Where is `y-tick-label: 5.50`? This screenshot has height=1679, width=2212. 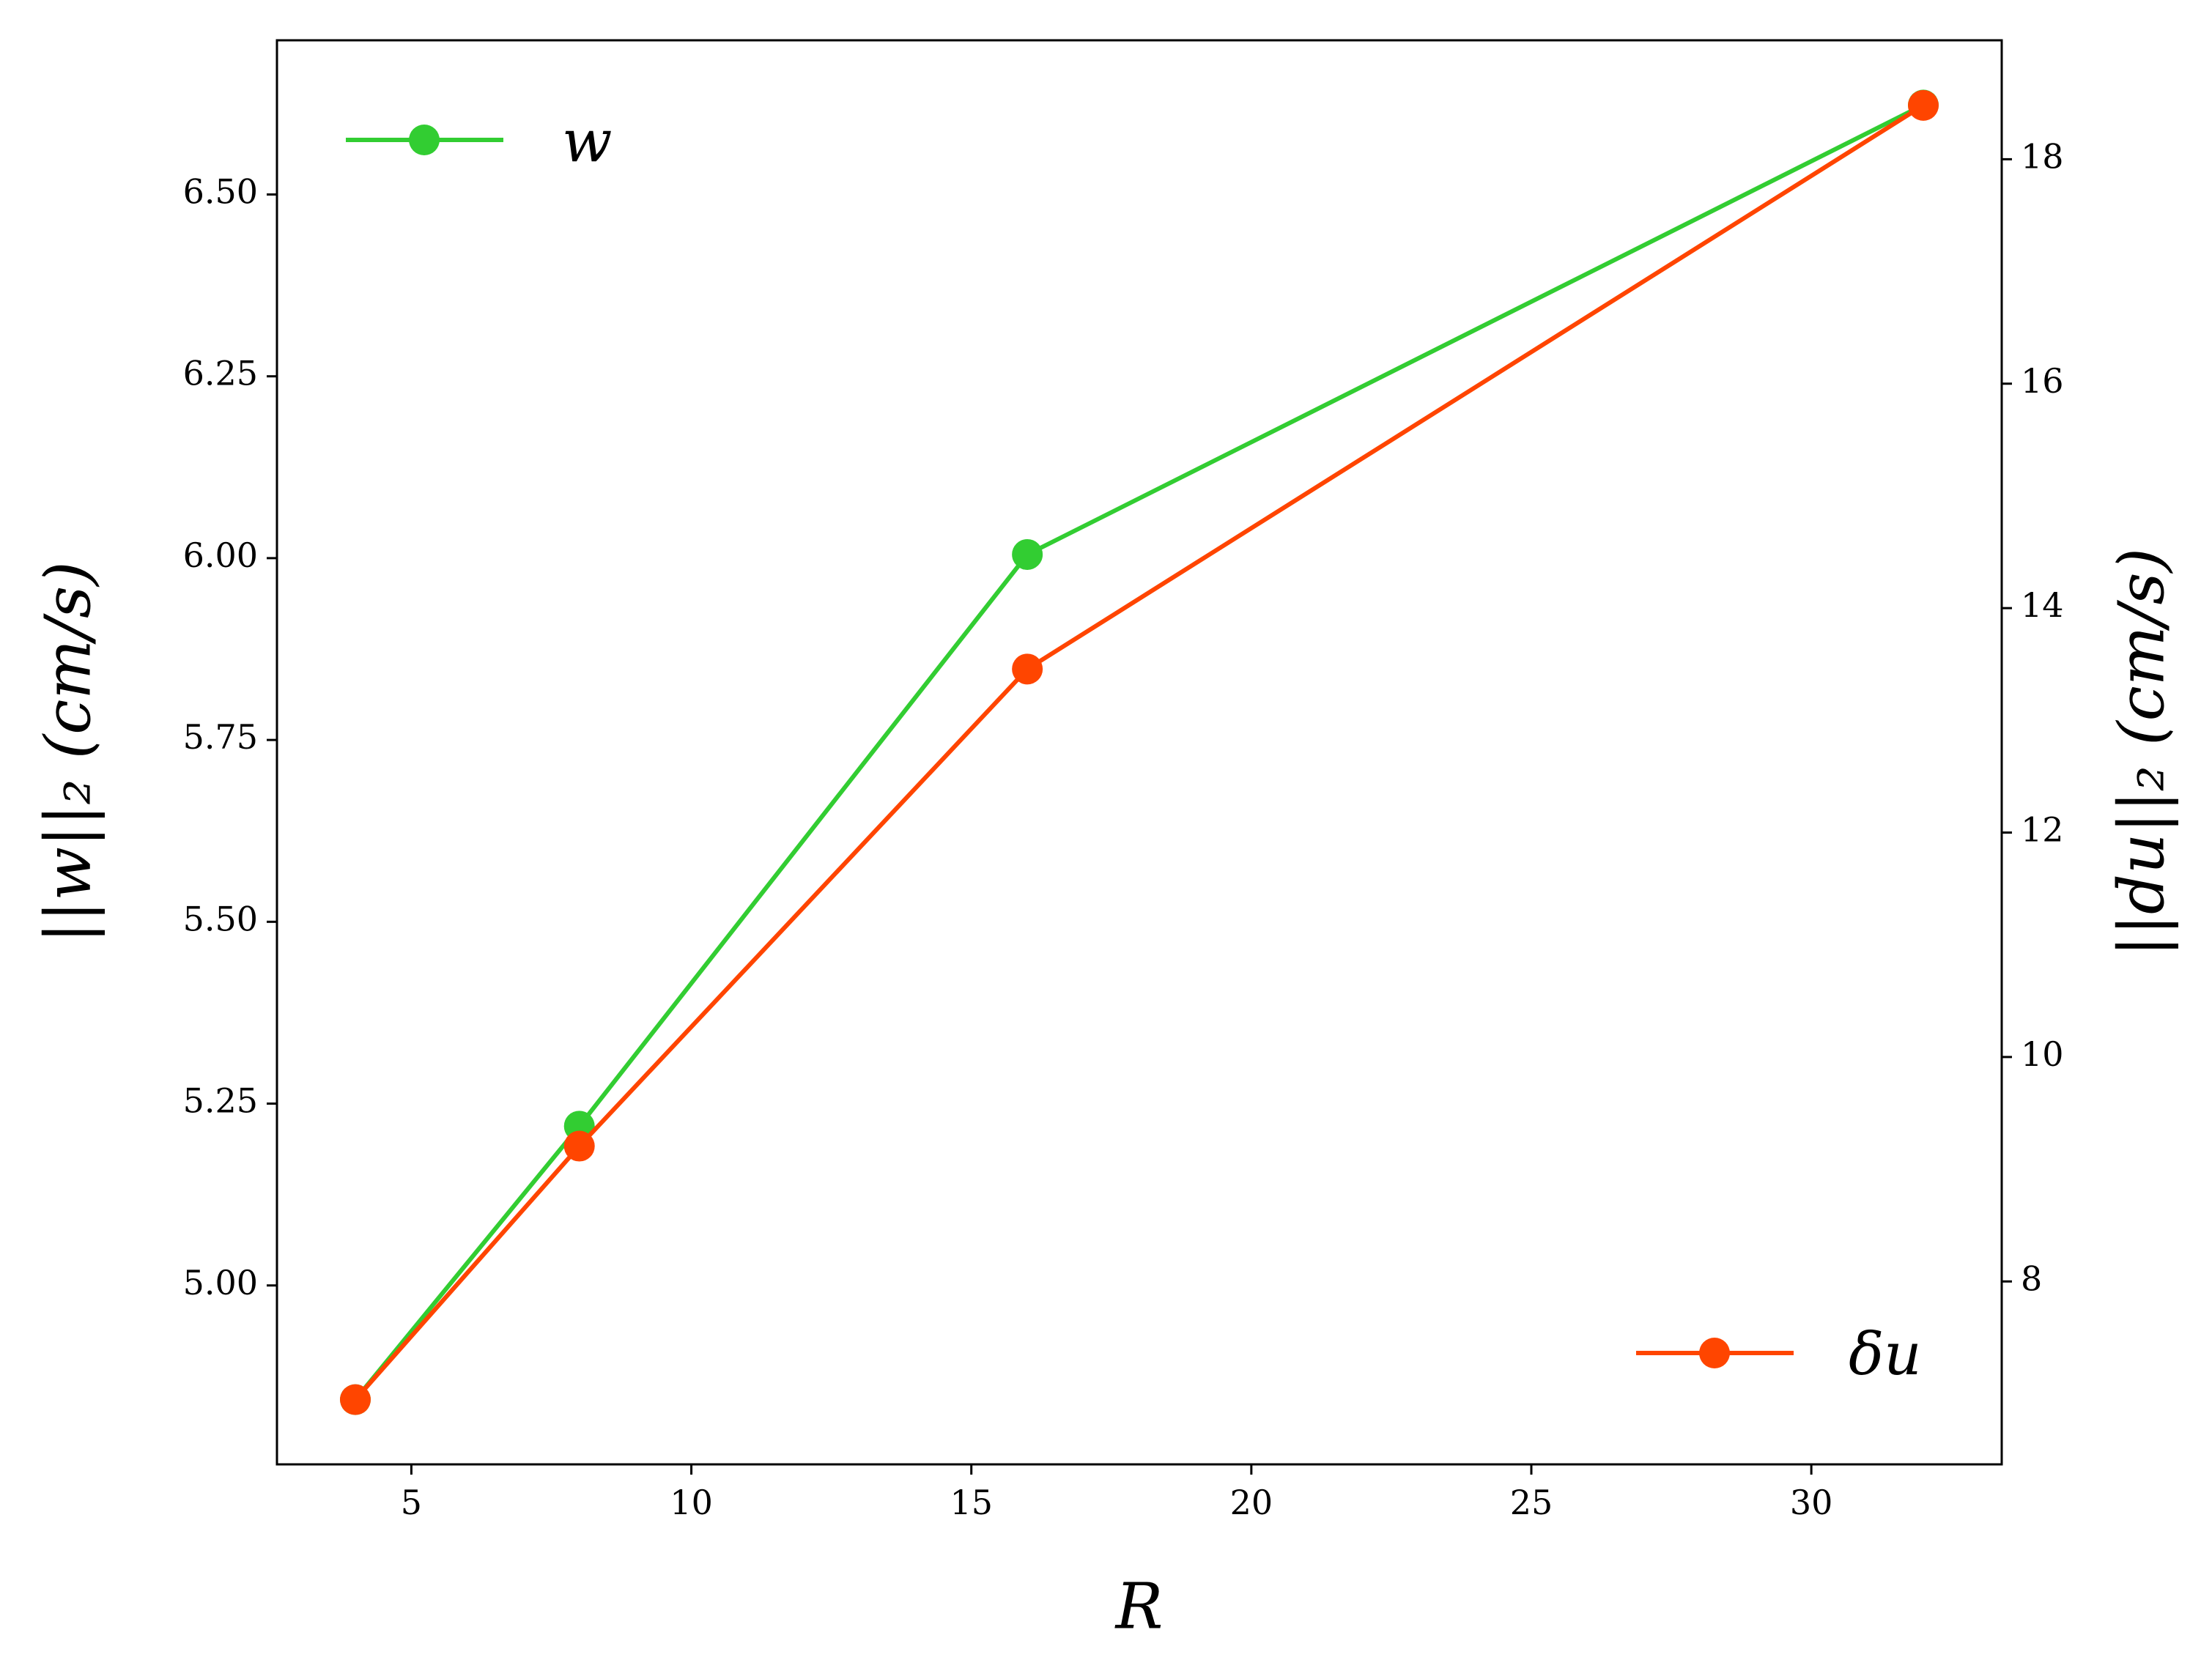 y-tick-label: 5.50 is located at coordinates (221, 918).